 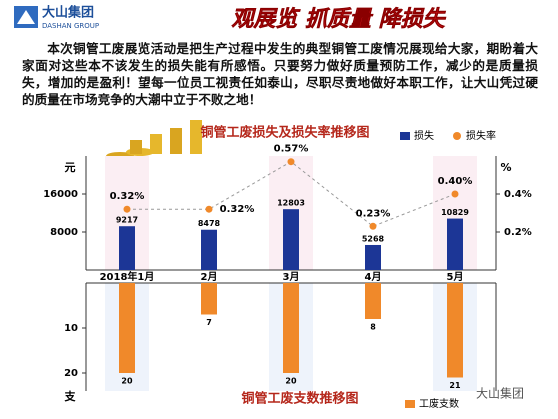 I want to click on bar-value-label: 7, so click(x=209, y=322).